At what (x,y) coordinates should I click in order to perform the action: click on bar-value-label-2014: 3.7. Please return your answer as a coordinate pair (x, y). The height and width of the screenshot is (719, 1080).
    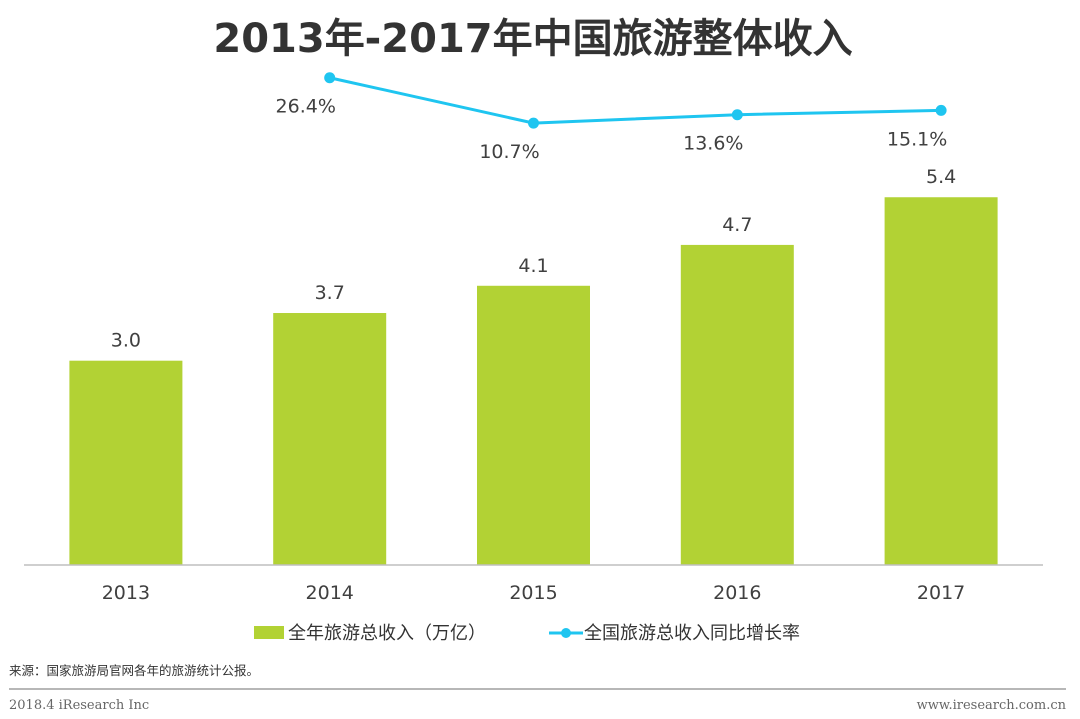
    Looking at the image, I should click on (330, 293).